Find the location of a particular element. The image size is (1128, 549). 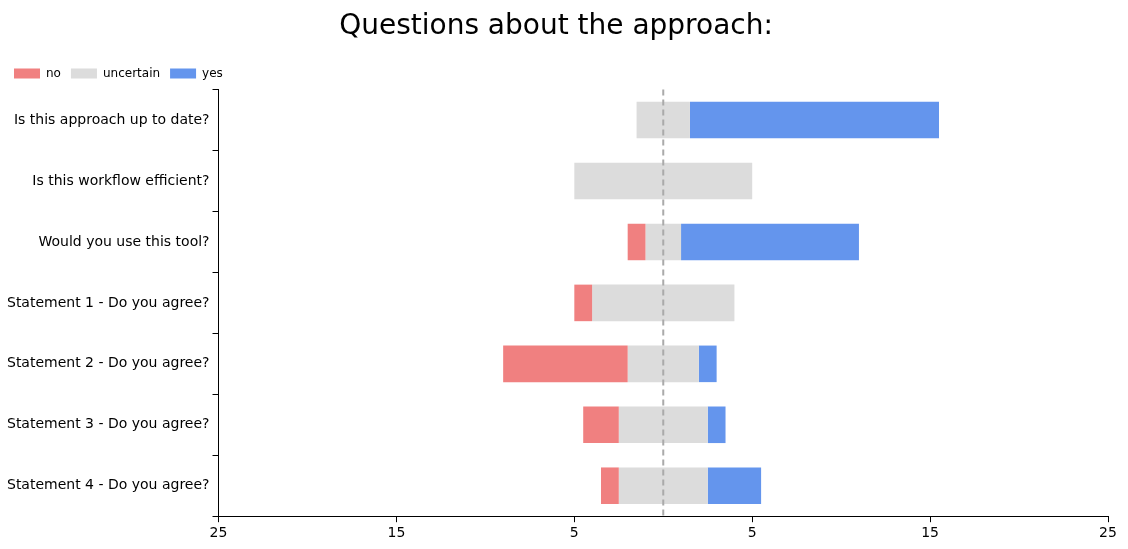

y-tick-label: Statement 2 - Do you agree? is located at coordinates (108, 362).